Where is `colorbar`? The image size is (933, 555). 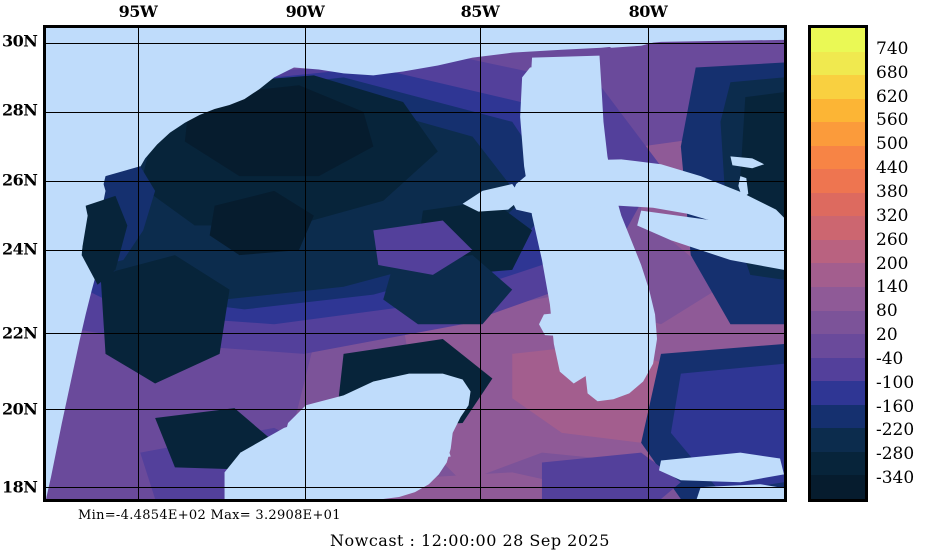
colorbar is located at coordinates (838, 263).